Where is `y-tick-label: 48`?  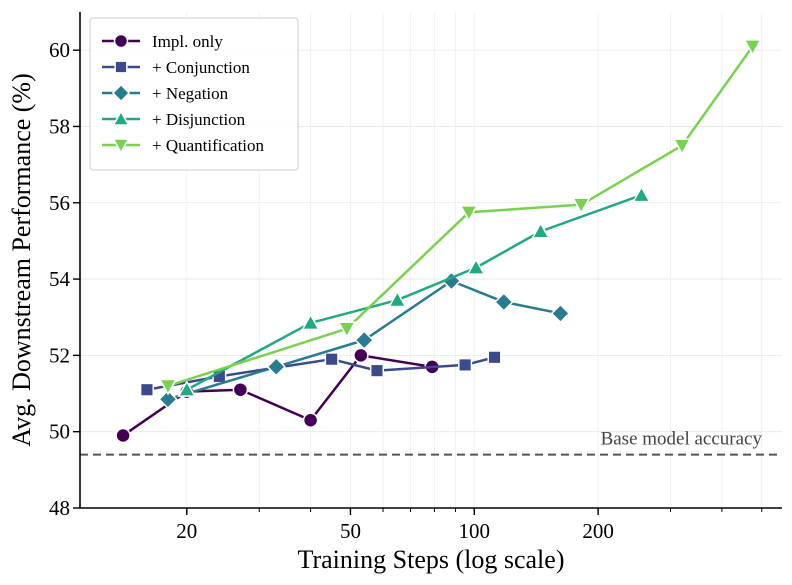 y-tick-label: 48 is located at coordinates (59, 508).